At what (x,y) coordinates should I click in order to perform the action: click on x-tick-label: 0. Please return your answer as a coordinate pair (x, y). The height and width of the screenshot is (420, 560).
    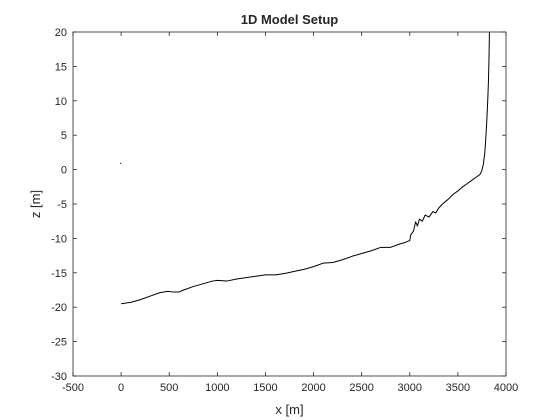
    Looking at the image, I should click on (121, 388).